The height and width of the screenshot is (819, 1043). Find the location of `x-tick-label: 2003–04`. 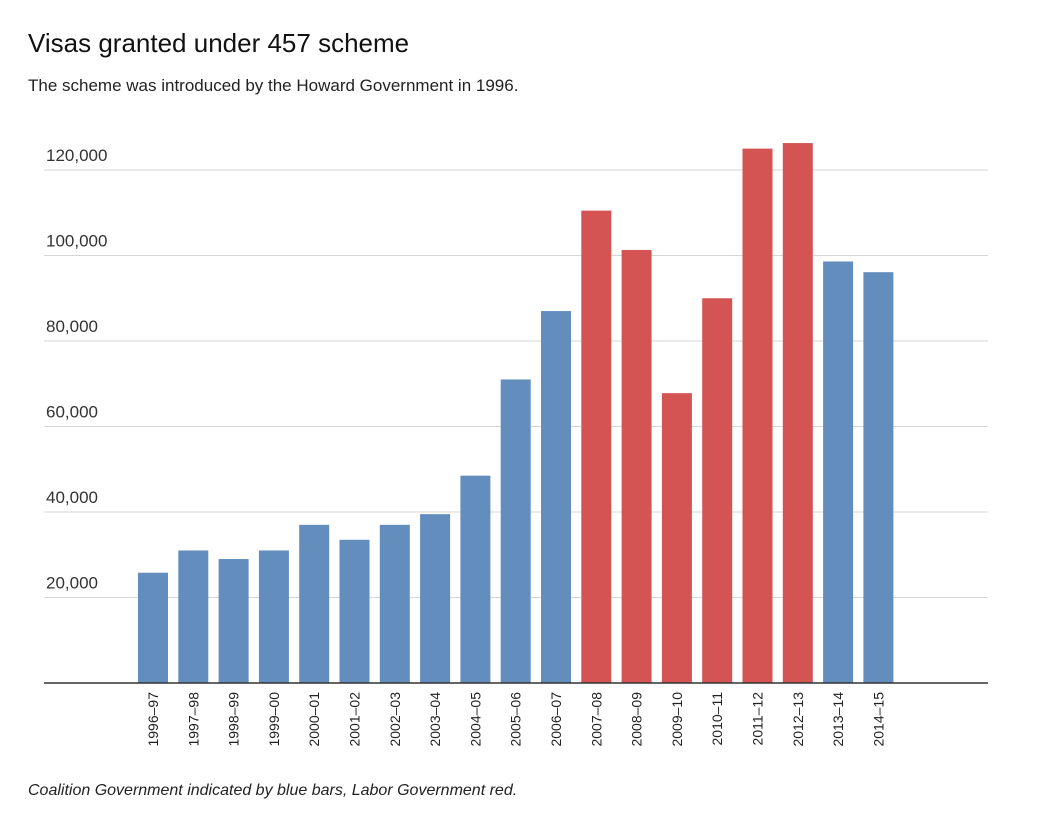

x-tick-label: 2003–04 is located at coordinates (435, 719).